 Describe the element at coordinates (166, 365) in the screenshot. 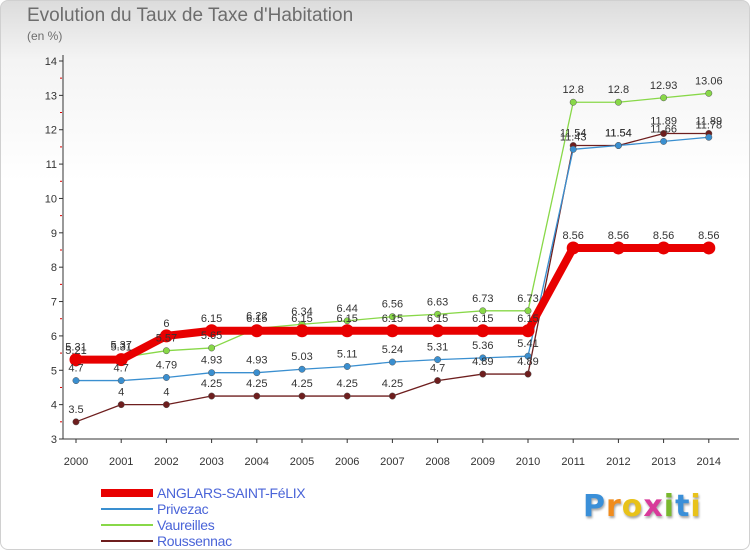

I see `data-label-privezac: 4.79` at that location.